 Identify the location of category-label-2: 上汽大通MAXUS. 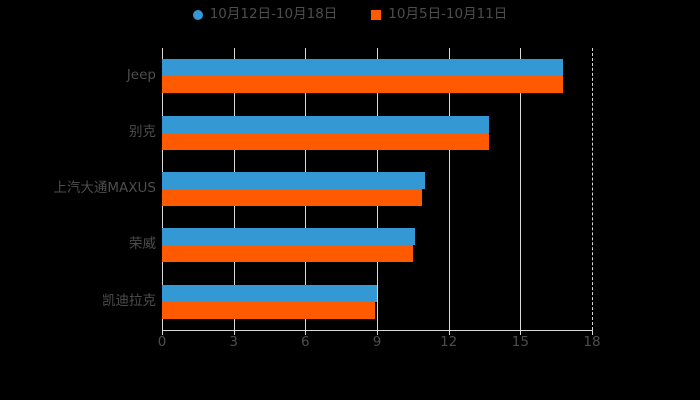
(104, 188).